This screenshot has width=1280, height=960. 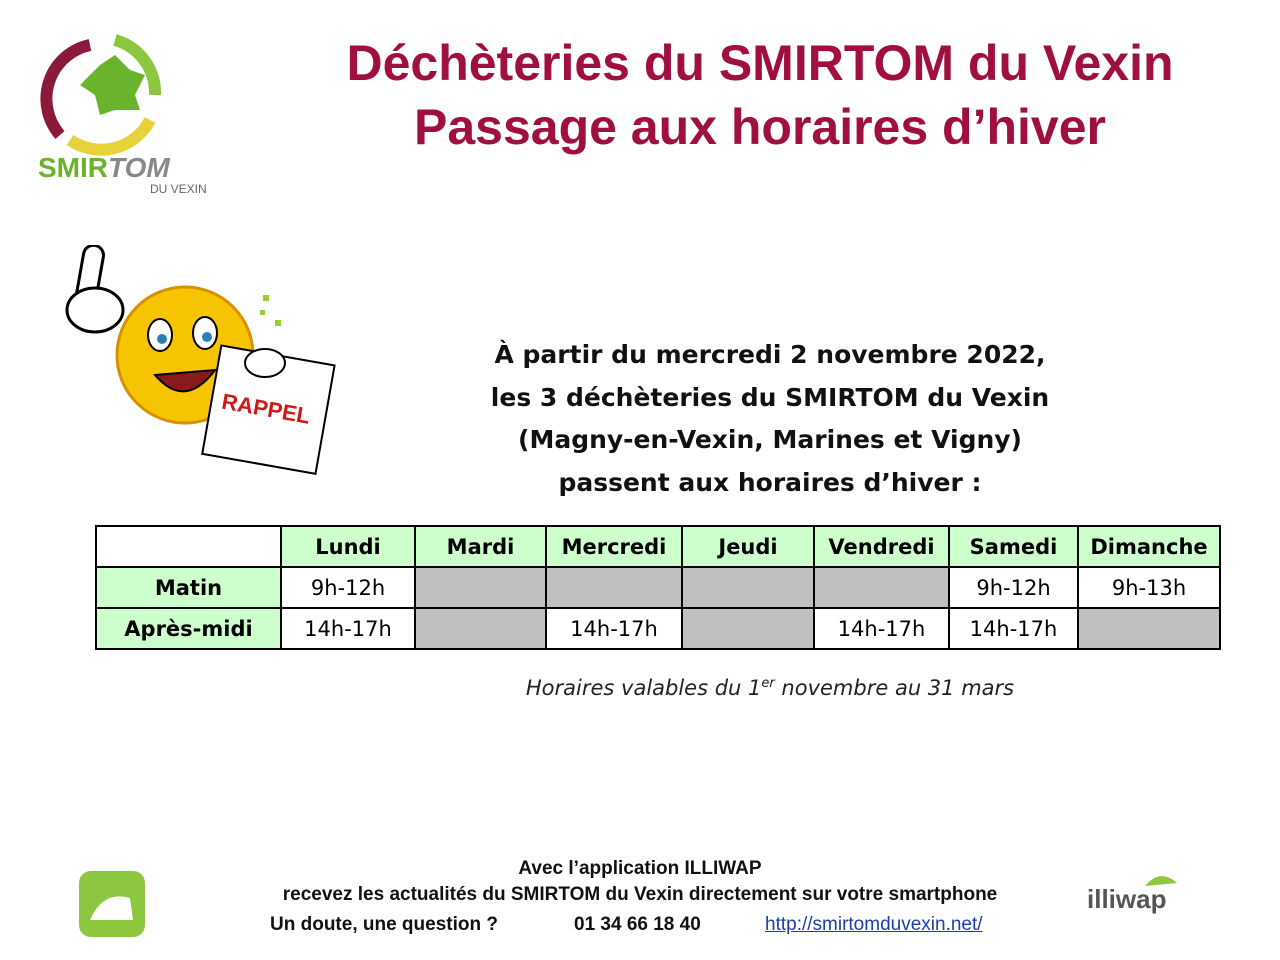 I want to click on intro-line: (Magny-en-Vexin, Marines et Vigny), so click(x=770, y=439).